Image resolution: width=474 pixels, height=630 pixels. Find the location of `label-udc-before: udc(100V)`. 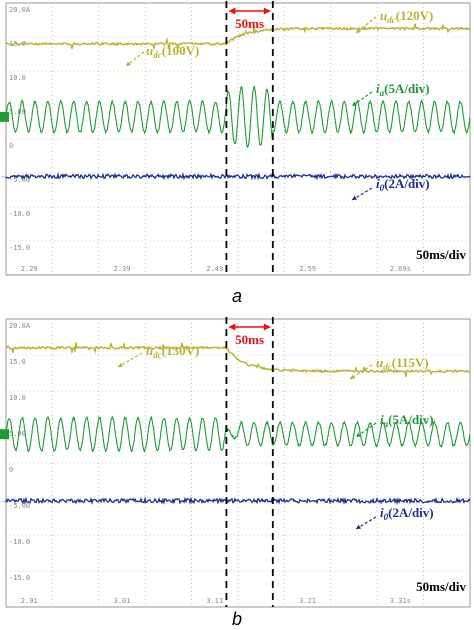

label-udc-before: udc(100V) is located at coordinates (162, 55).